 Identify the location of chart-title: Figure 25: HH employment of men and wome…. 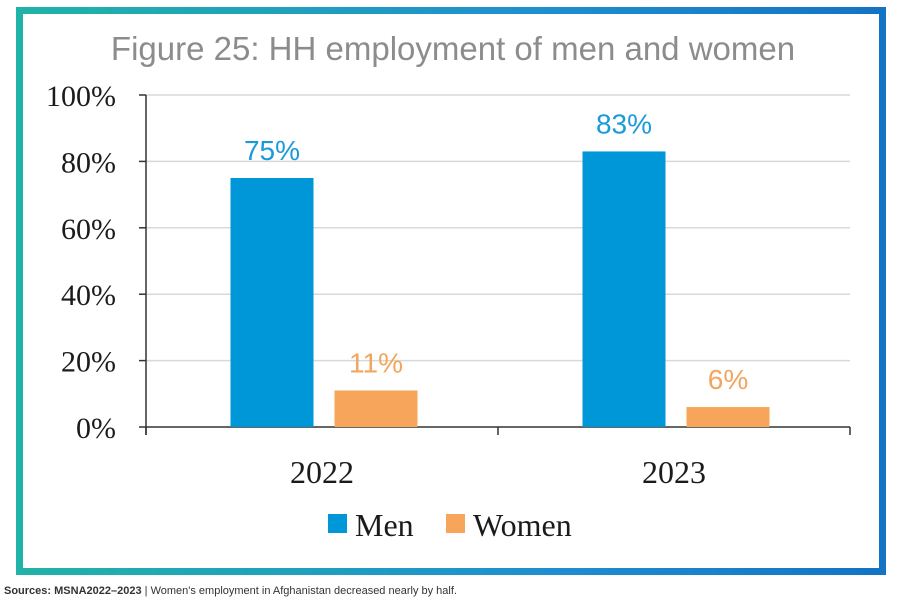
(453, 48).